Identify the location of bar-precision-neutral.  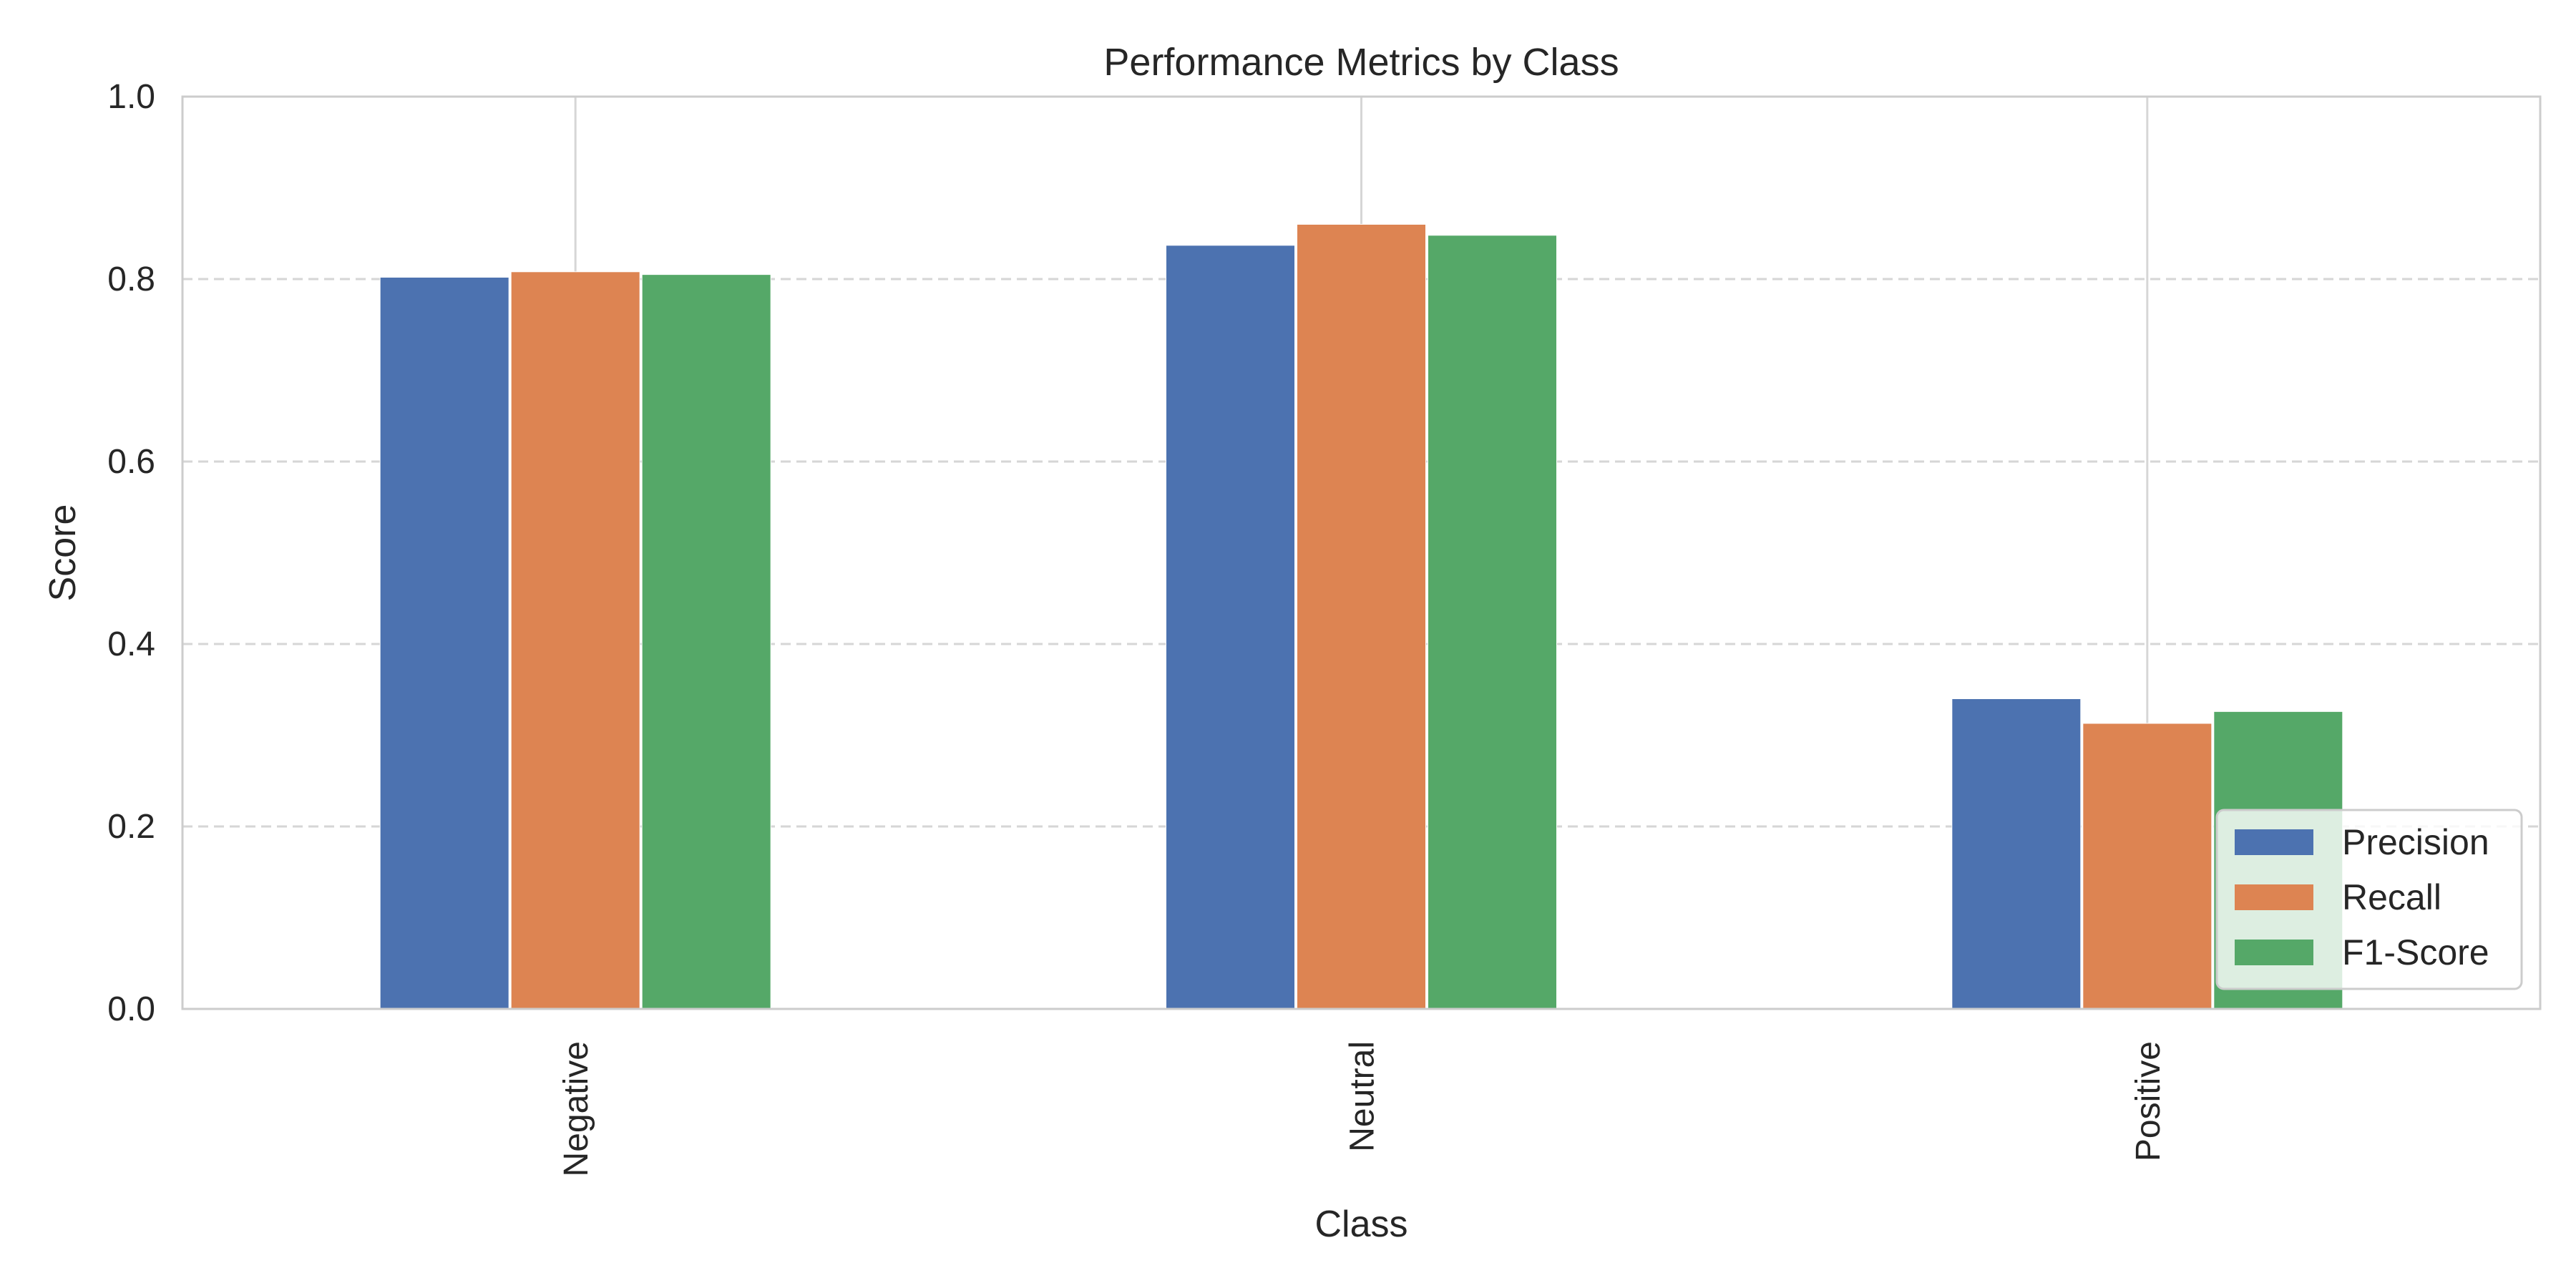
(1230, 627).